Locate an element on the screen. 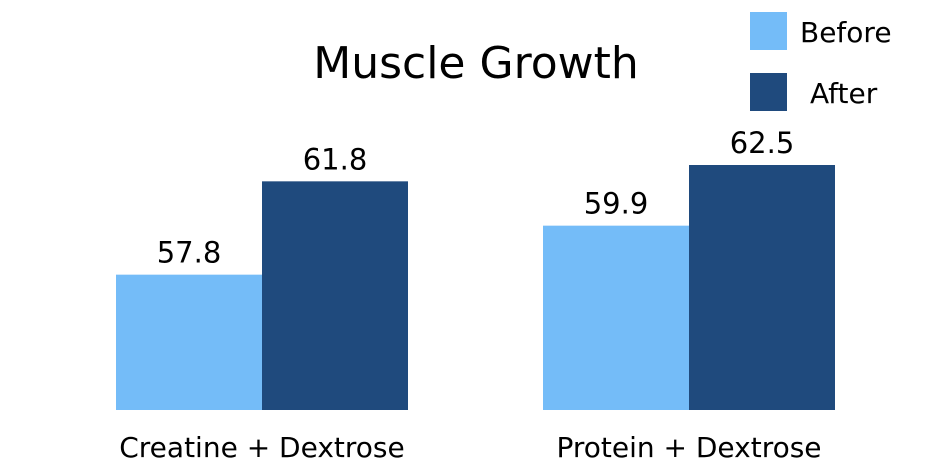  legend-label-before: Before is located at coordinates (846, 32).